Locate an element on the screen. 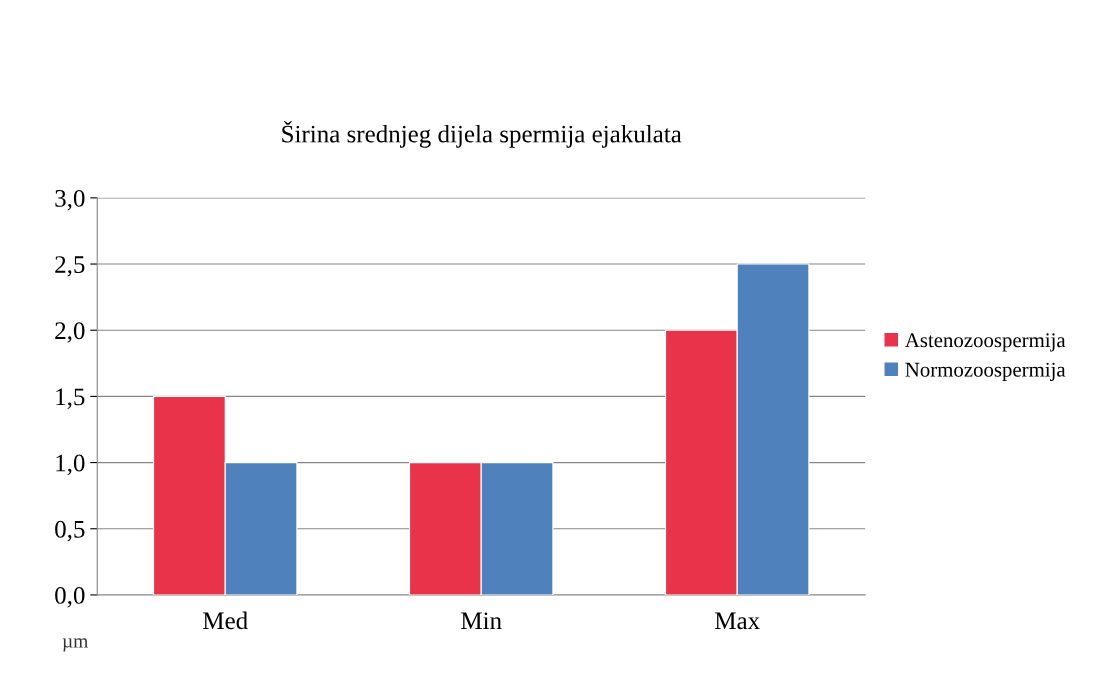  y-tick-label: 3,0 is located at coordinates (70, 200).